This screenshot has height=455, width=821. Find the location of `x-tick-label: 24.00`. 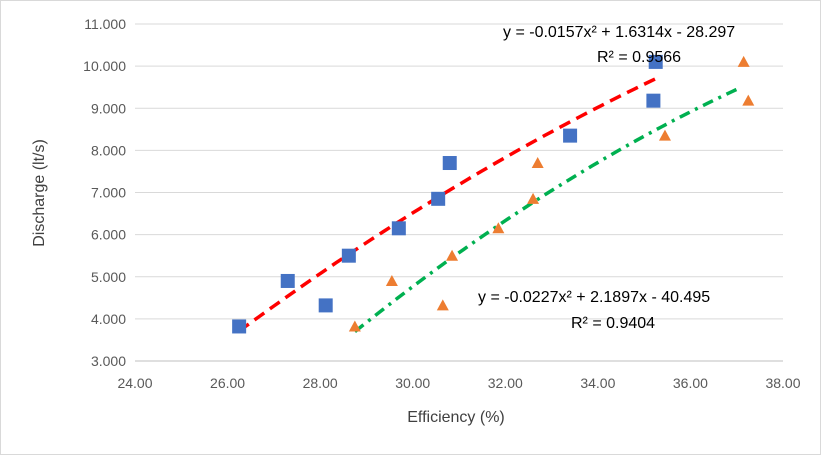

x-tick-label: 24.00 is located at coordinates (134, 383).